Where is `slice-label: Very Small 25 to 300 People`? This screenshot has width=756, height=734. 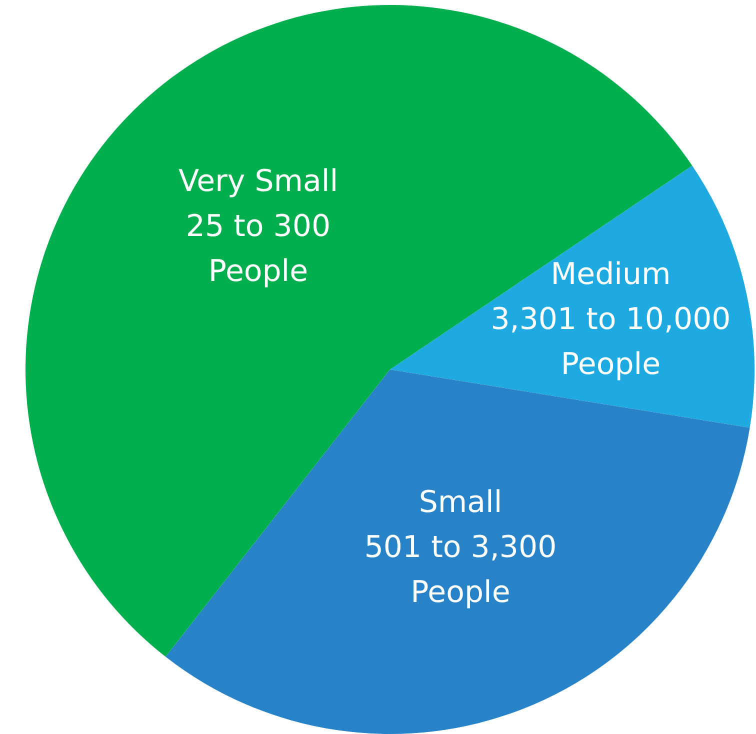
slice-label: Very Small 25 to 300 People is located at coordinates (258, 227).